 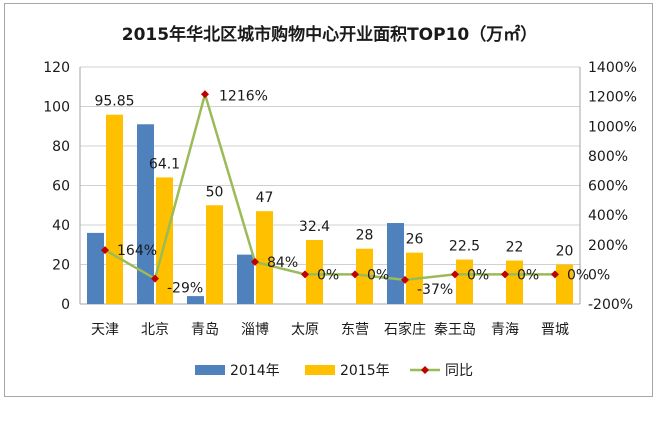 What do you see at coordinates (425, 370) in the screenshot?
I see `legend-marker-yoy` at bounding box center [425, 370].